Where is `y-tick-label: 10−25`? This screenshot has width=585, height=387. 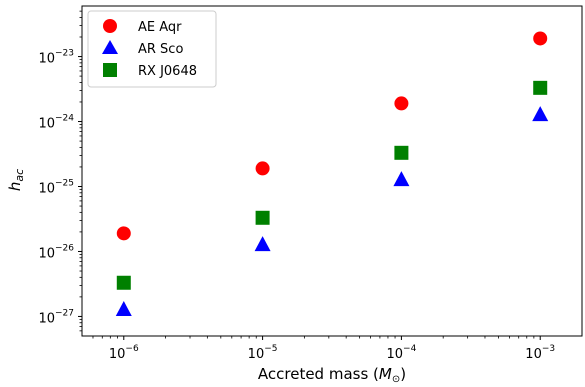
y-tick-label: 10−25 is located at coordinates (56, 187).